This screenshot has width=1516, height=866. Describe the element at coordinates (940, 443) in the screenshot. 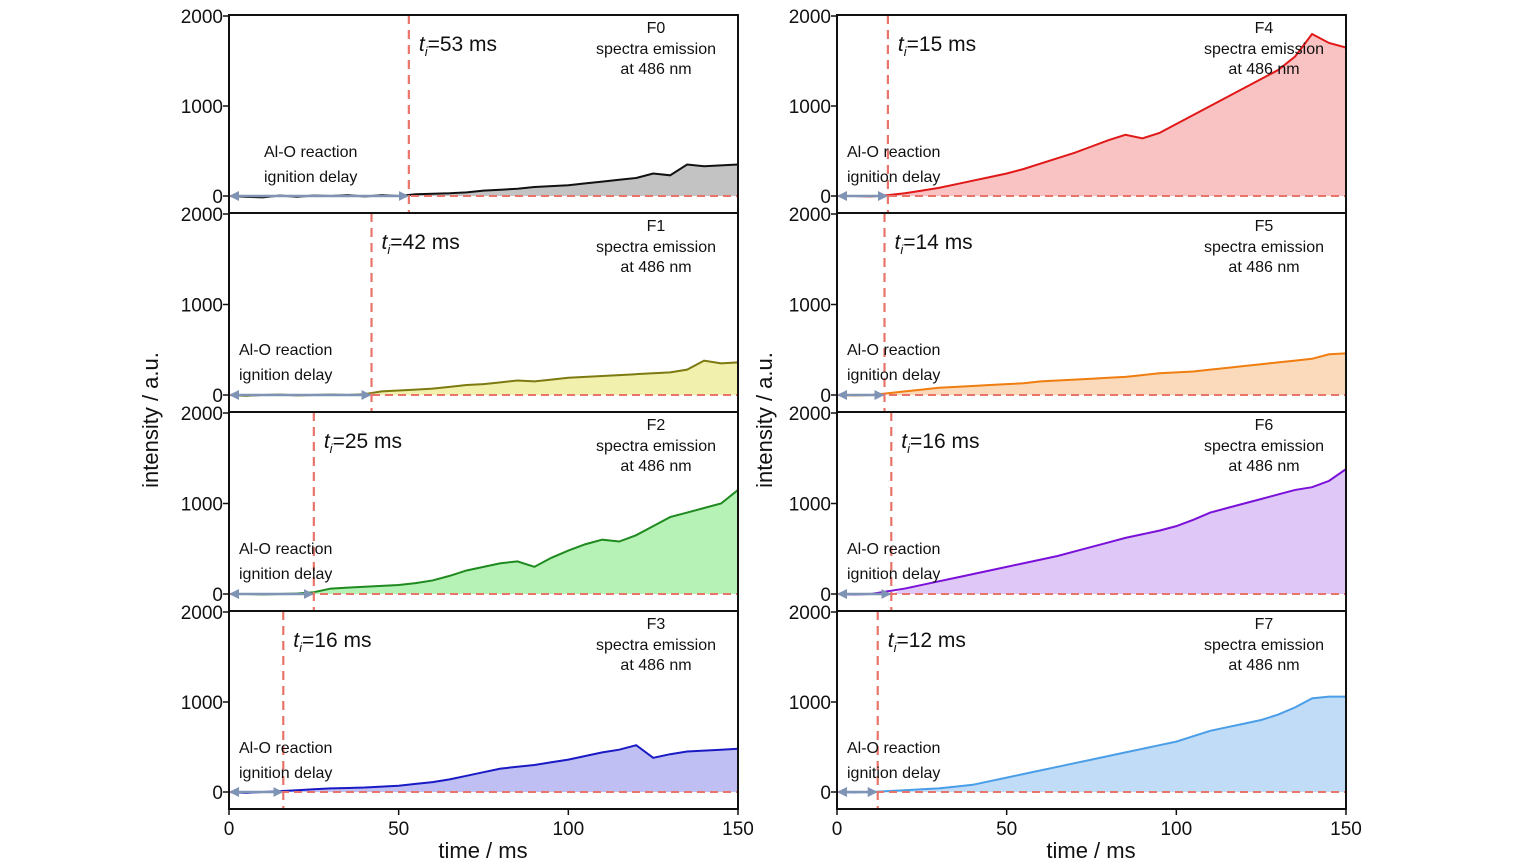

I see `ignition-time-label: ti=16 ms` at that location.